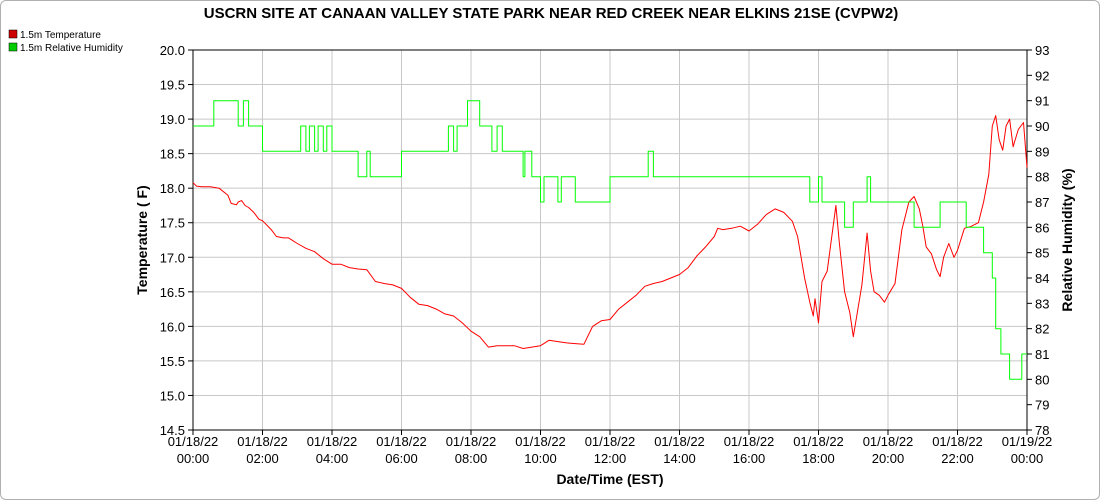 The image size is (1100, 500). I want to click on y-tick-label-left: 18.5, so click(172, 154).